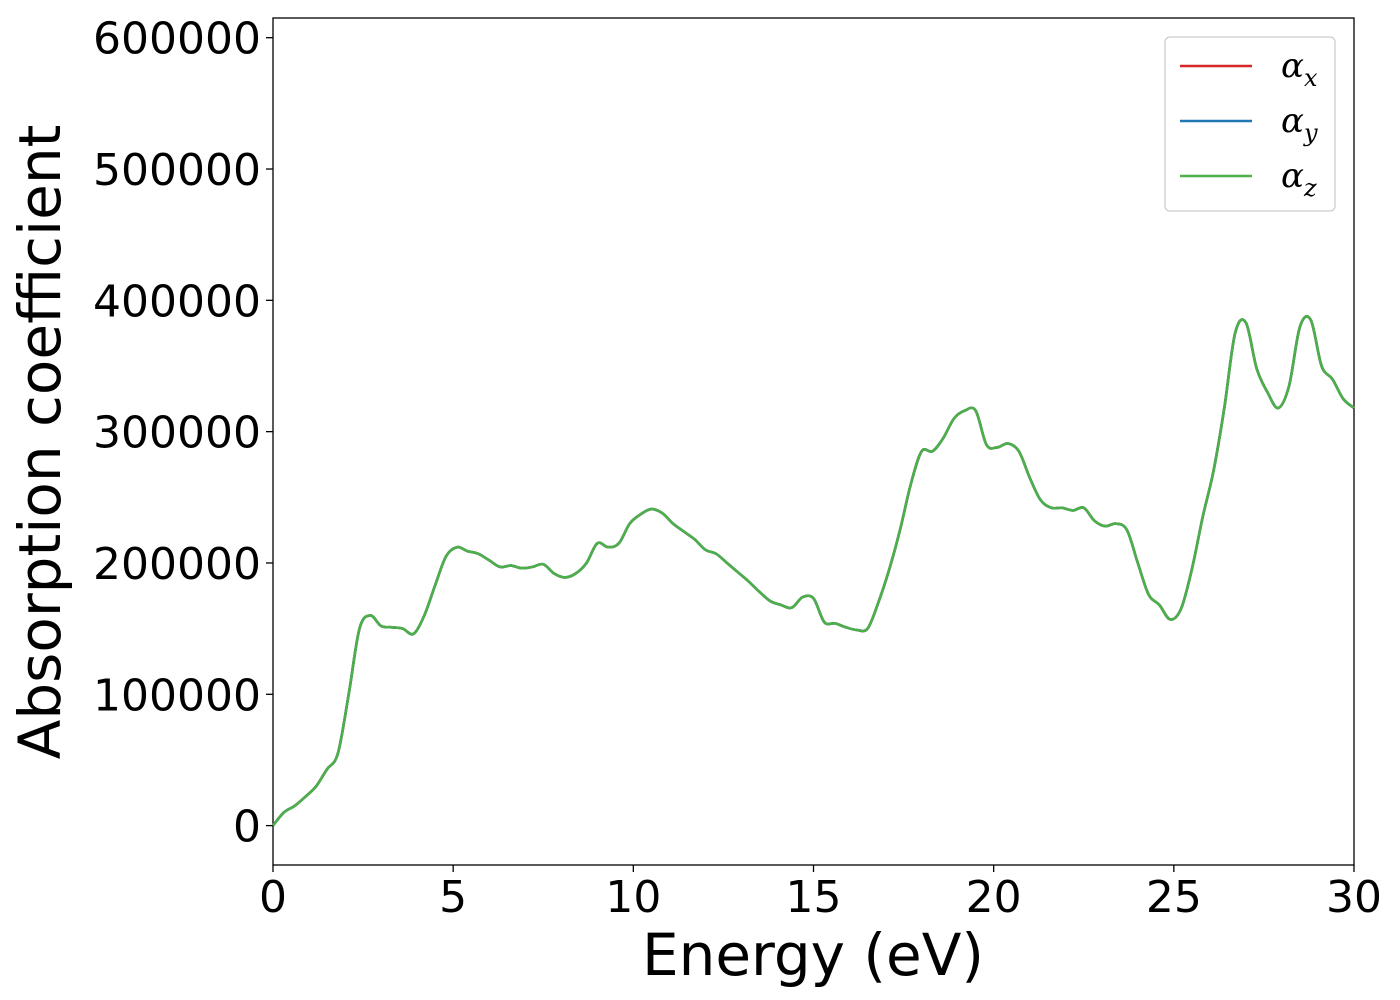  What do you see at coordinates (177, 301) in the screenshot?
I see `y-tick-label: 400000` at bounding box center [177, 301].